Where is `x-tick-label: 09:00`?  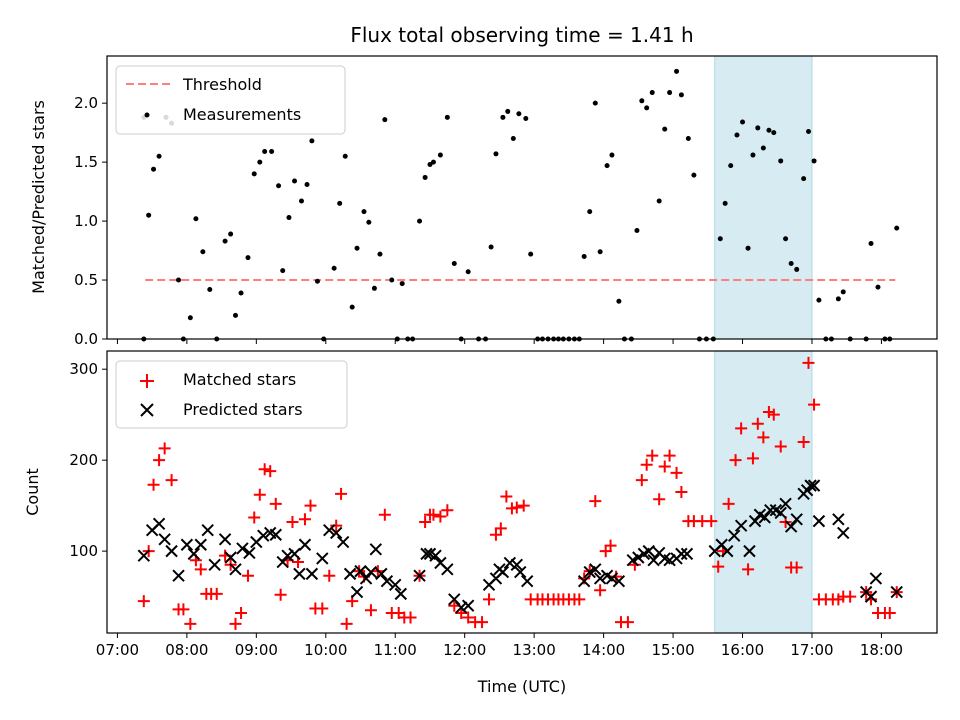 x-tick-label: 09:00 is located at coordinates (256, 650).